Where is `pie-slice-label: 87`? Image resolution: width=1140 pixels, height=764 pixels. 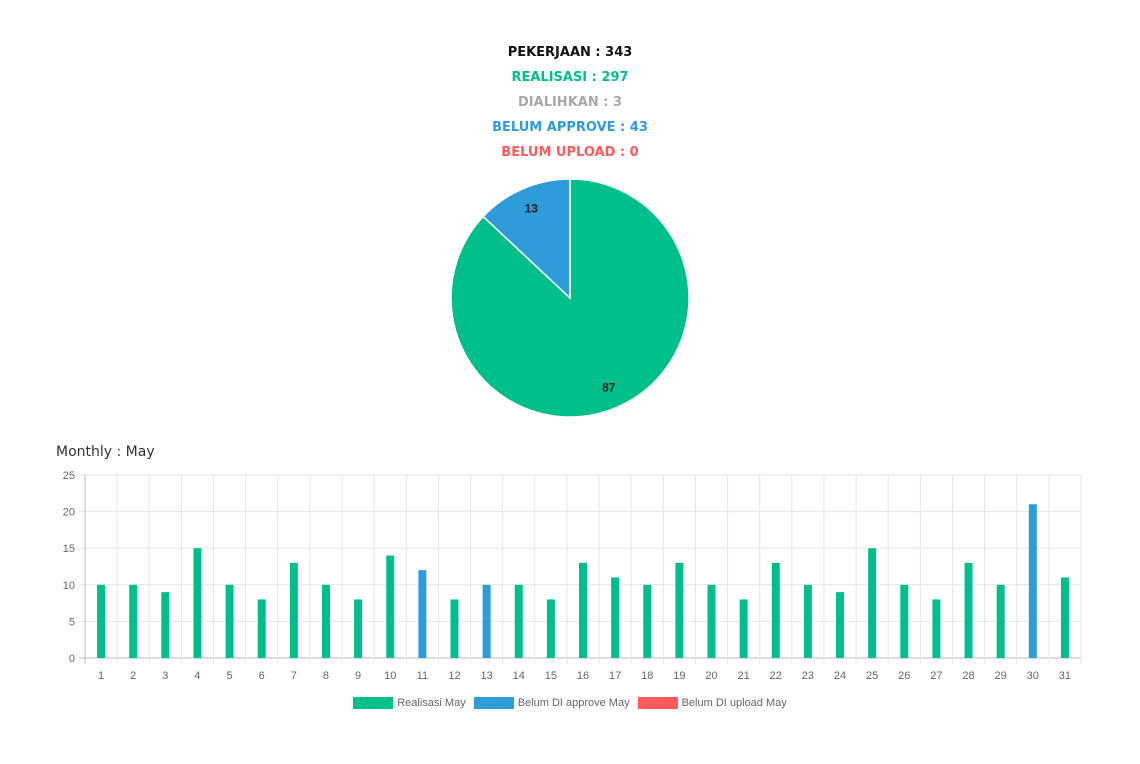
pie-slice-label: 87 is located at coordinates (609, 388).